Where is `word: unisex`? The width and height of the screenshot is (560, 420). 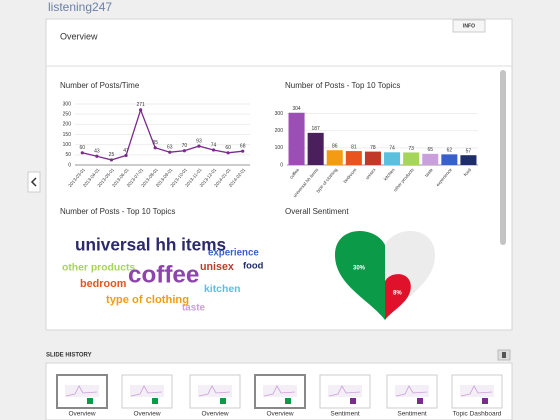 word: unisex is located at coordinates (217, 267).